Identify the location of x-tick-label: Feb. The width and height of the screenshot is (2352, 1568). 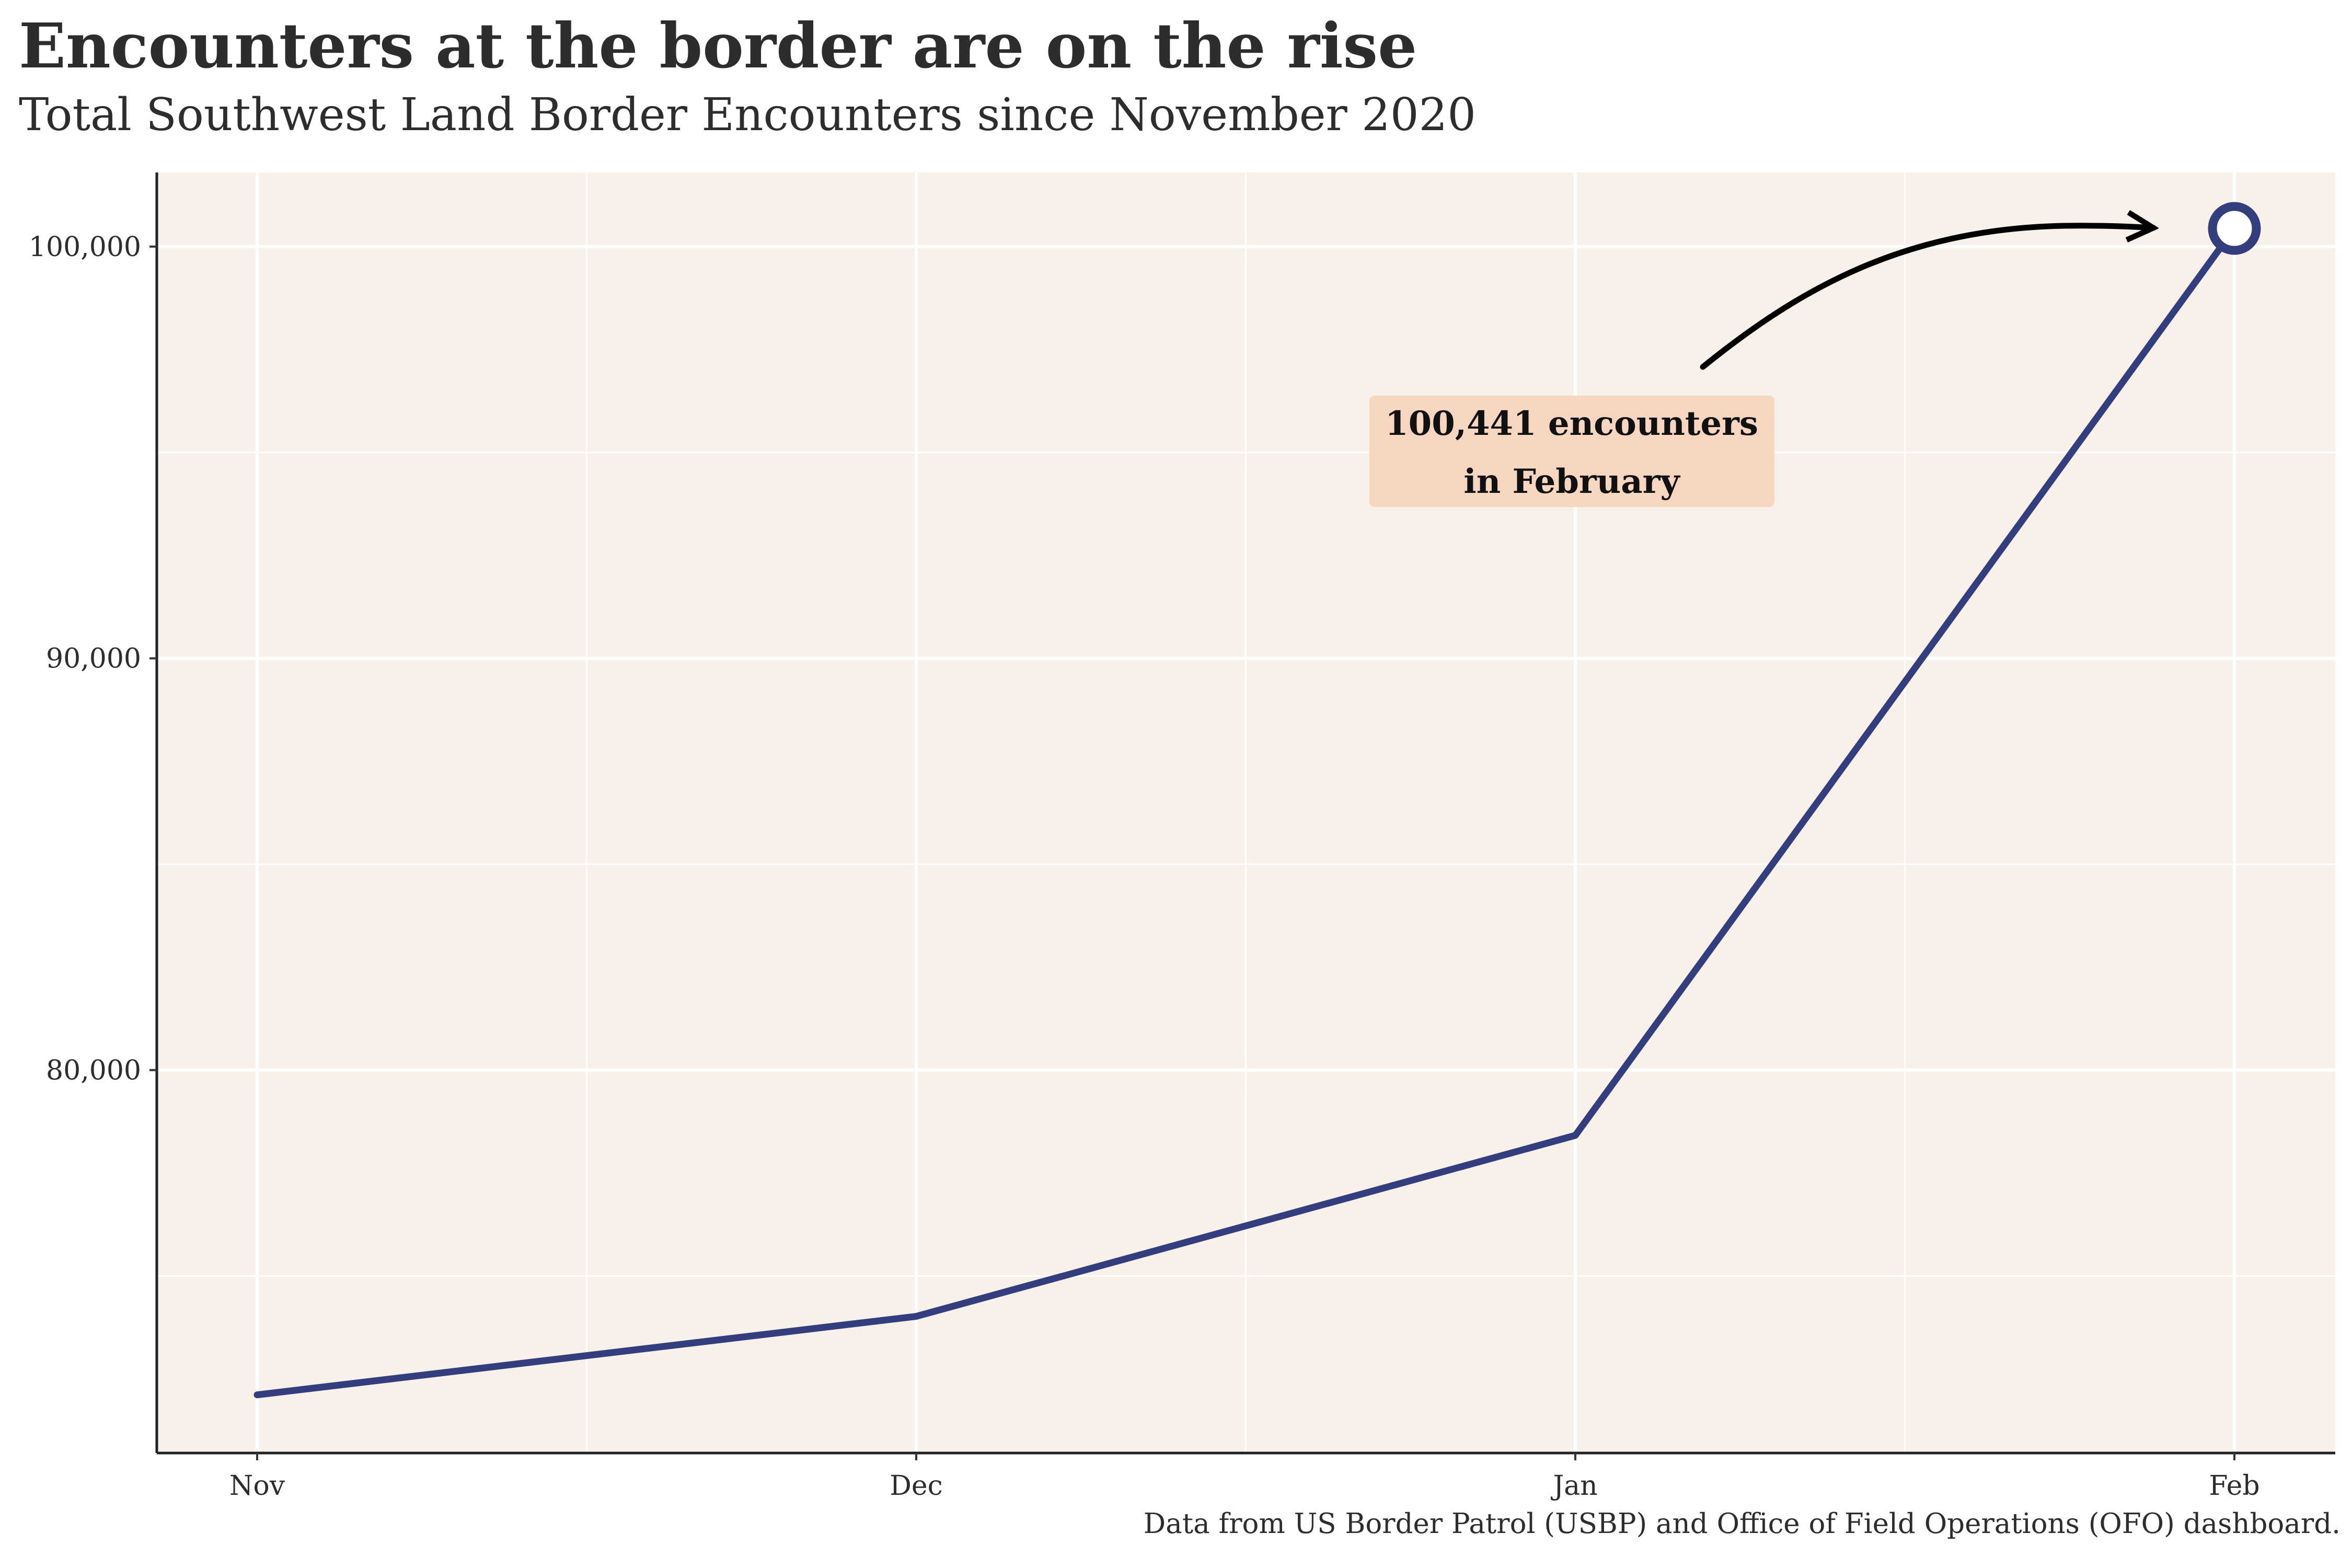
(2234, 1486).